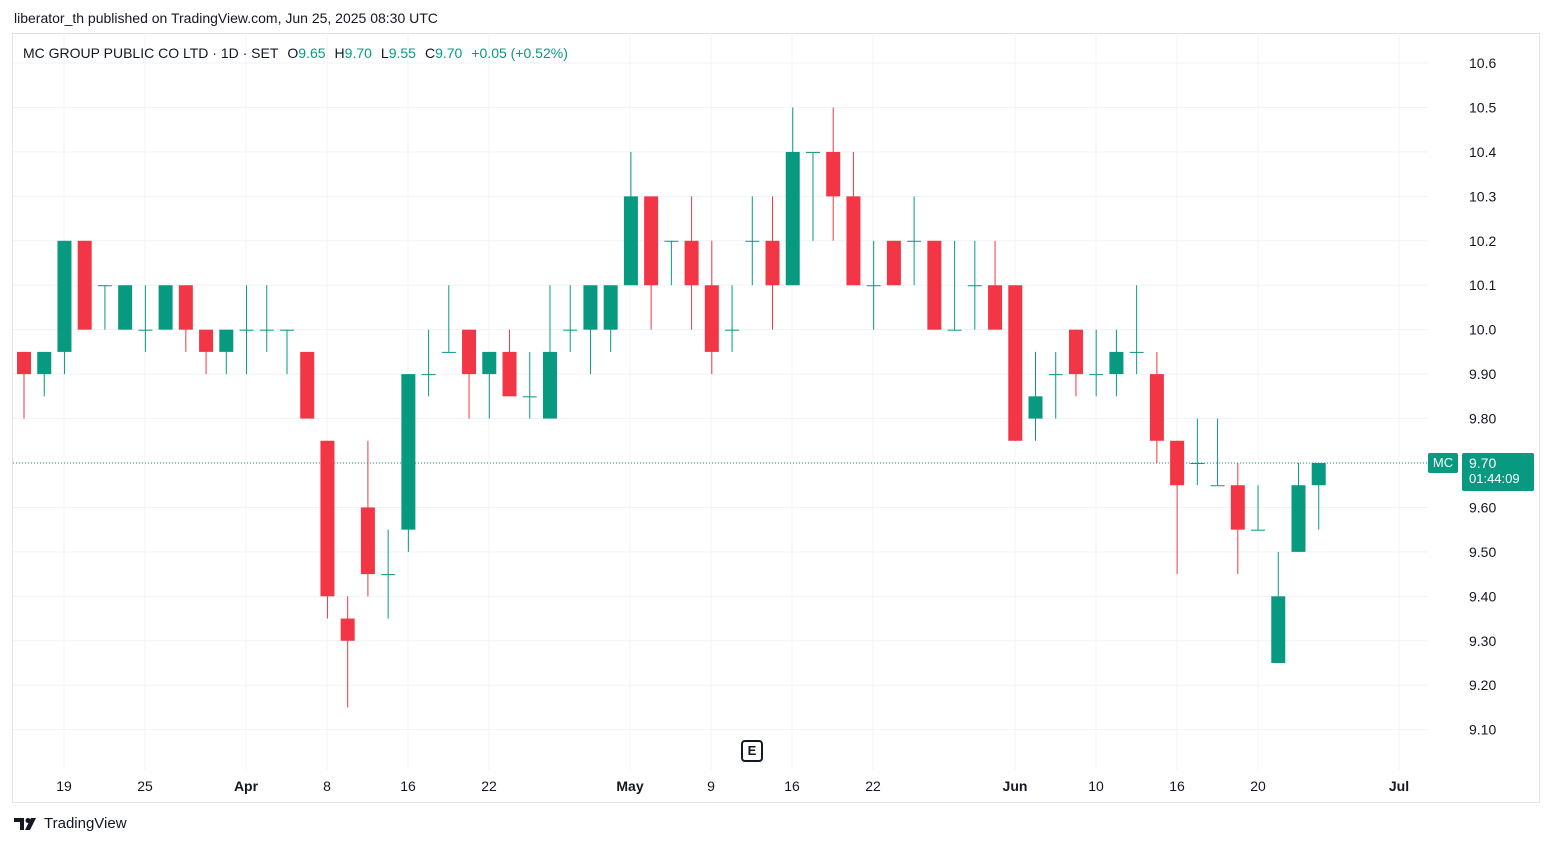  What do you see at coordinates (1482, 196) in the screenshot?
I see `y-tick-label: 10.3` at bounding box center [1482, 196].